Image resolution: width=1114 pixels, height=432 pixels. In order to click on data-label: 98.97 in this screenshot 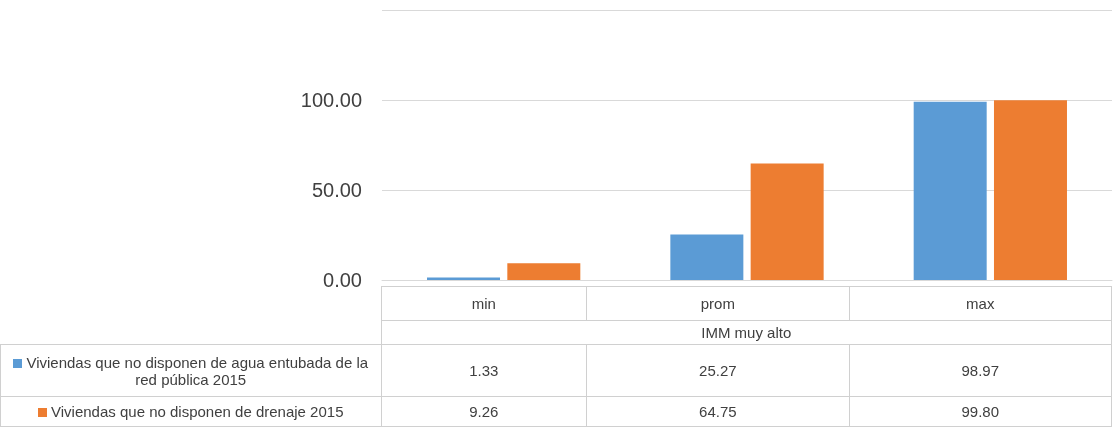, I will do `click(980, 370)`.